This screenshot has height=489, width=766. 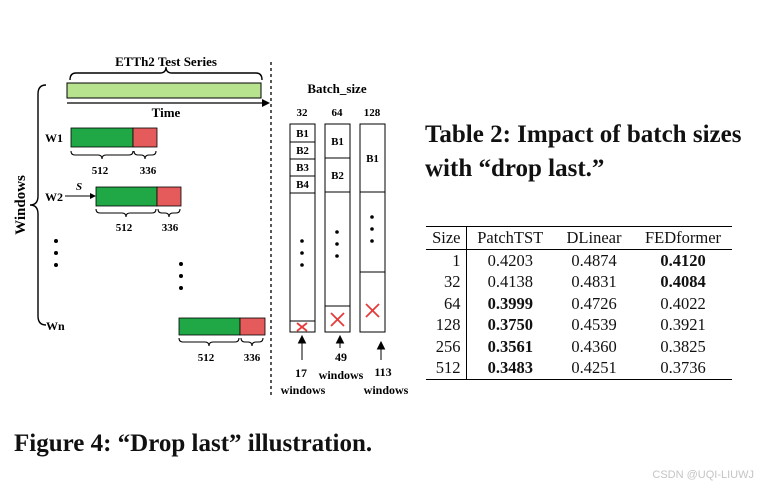 What do you see at coordinates (510, 367) in the screenshot?
I see `table-cell: 0.3483` at bounding box center [510, 367].